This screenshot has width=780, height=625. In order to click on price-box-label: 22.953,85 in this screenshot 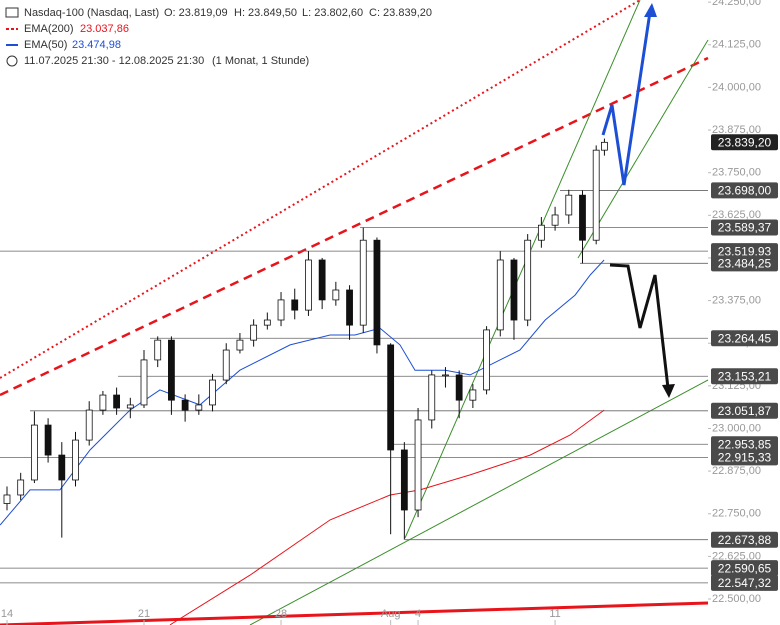, I will do `click(745, 444)`.